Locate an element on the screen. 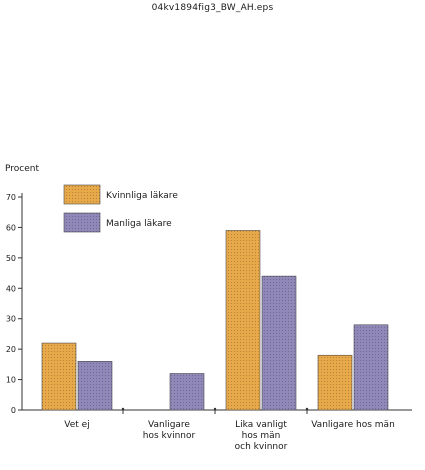 The width and height of the screenshot is (425, 470). x-tick-label: hos kvinnor is located at coordinates (169, 436).